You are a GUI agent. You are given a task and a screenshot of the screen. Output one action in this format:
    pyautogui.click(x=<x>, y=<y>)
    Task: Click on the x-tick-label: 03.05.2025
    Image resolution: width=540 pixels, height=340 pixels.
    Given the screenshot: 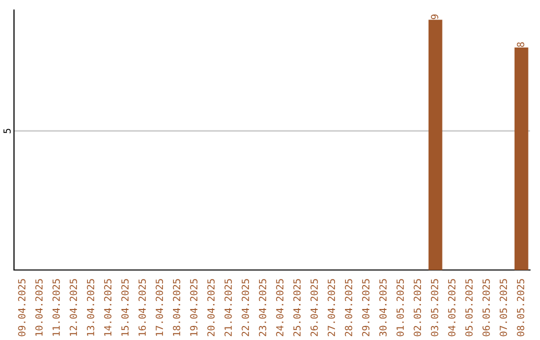 What is the action you would take?
    pyautogui.click(x=434, y=307)
    